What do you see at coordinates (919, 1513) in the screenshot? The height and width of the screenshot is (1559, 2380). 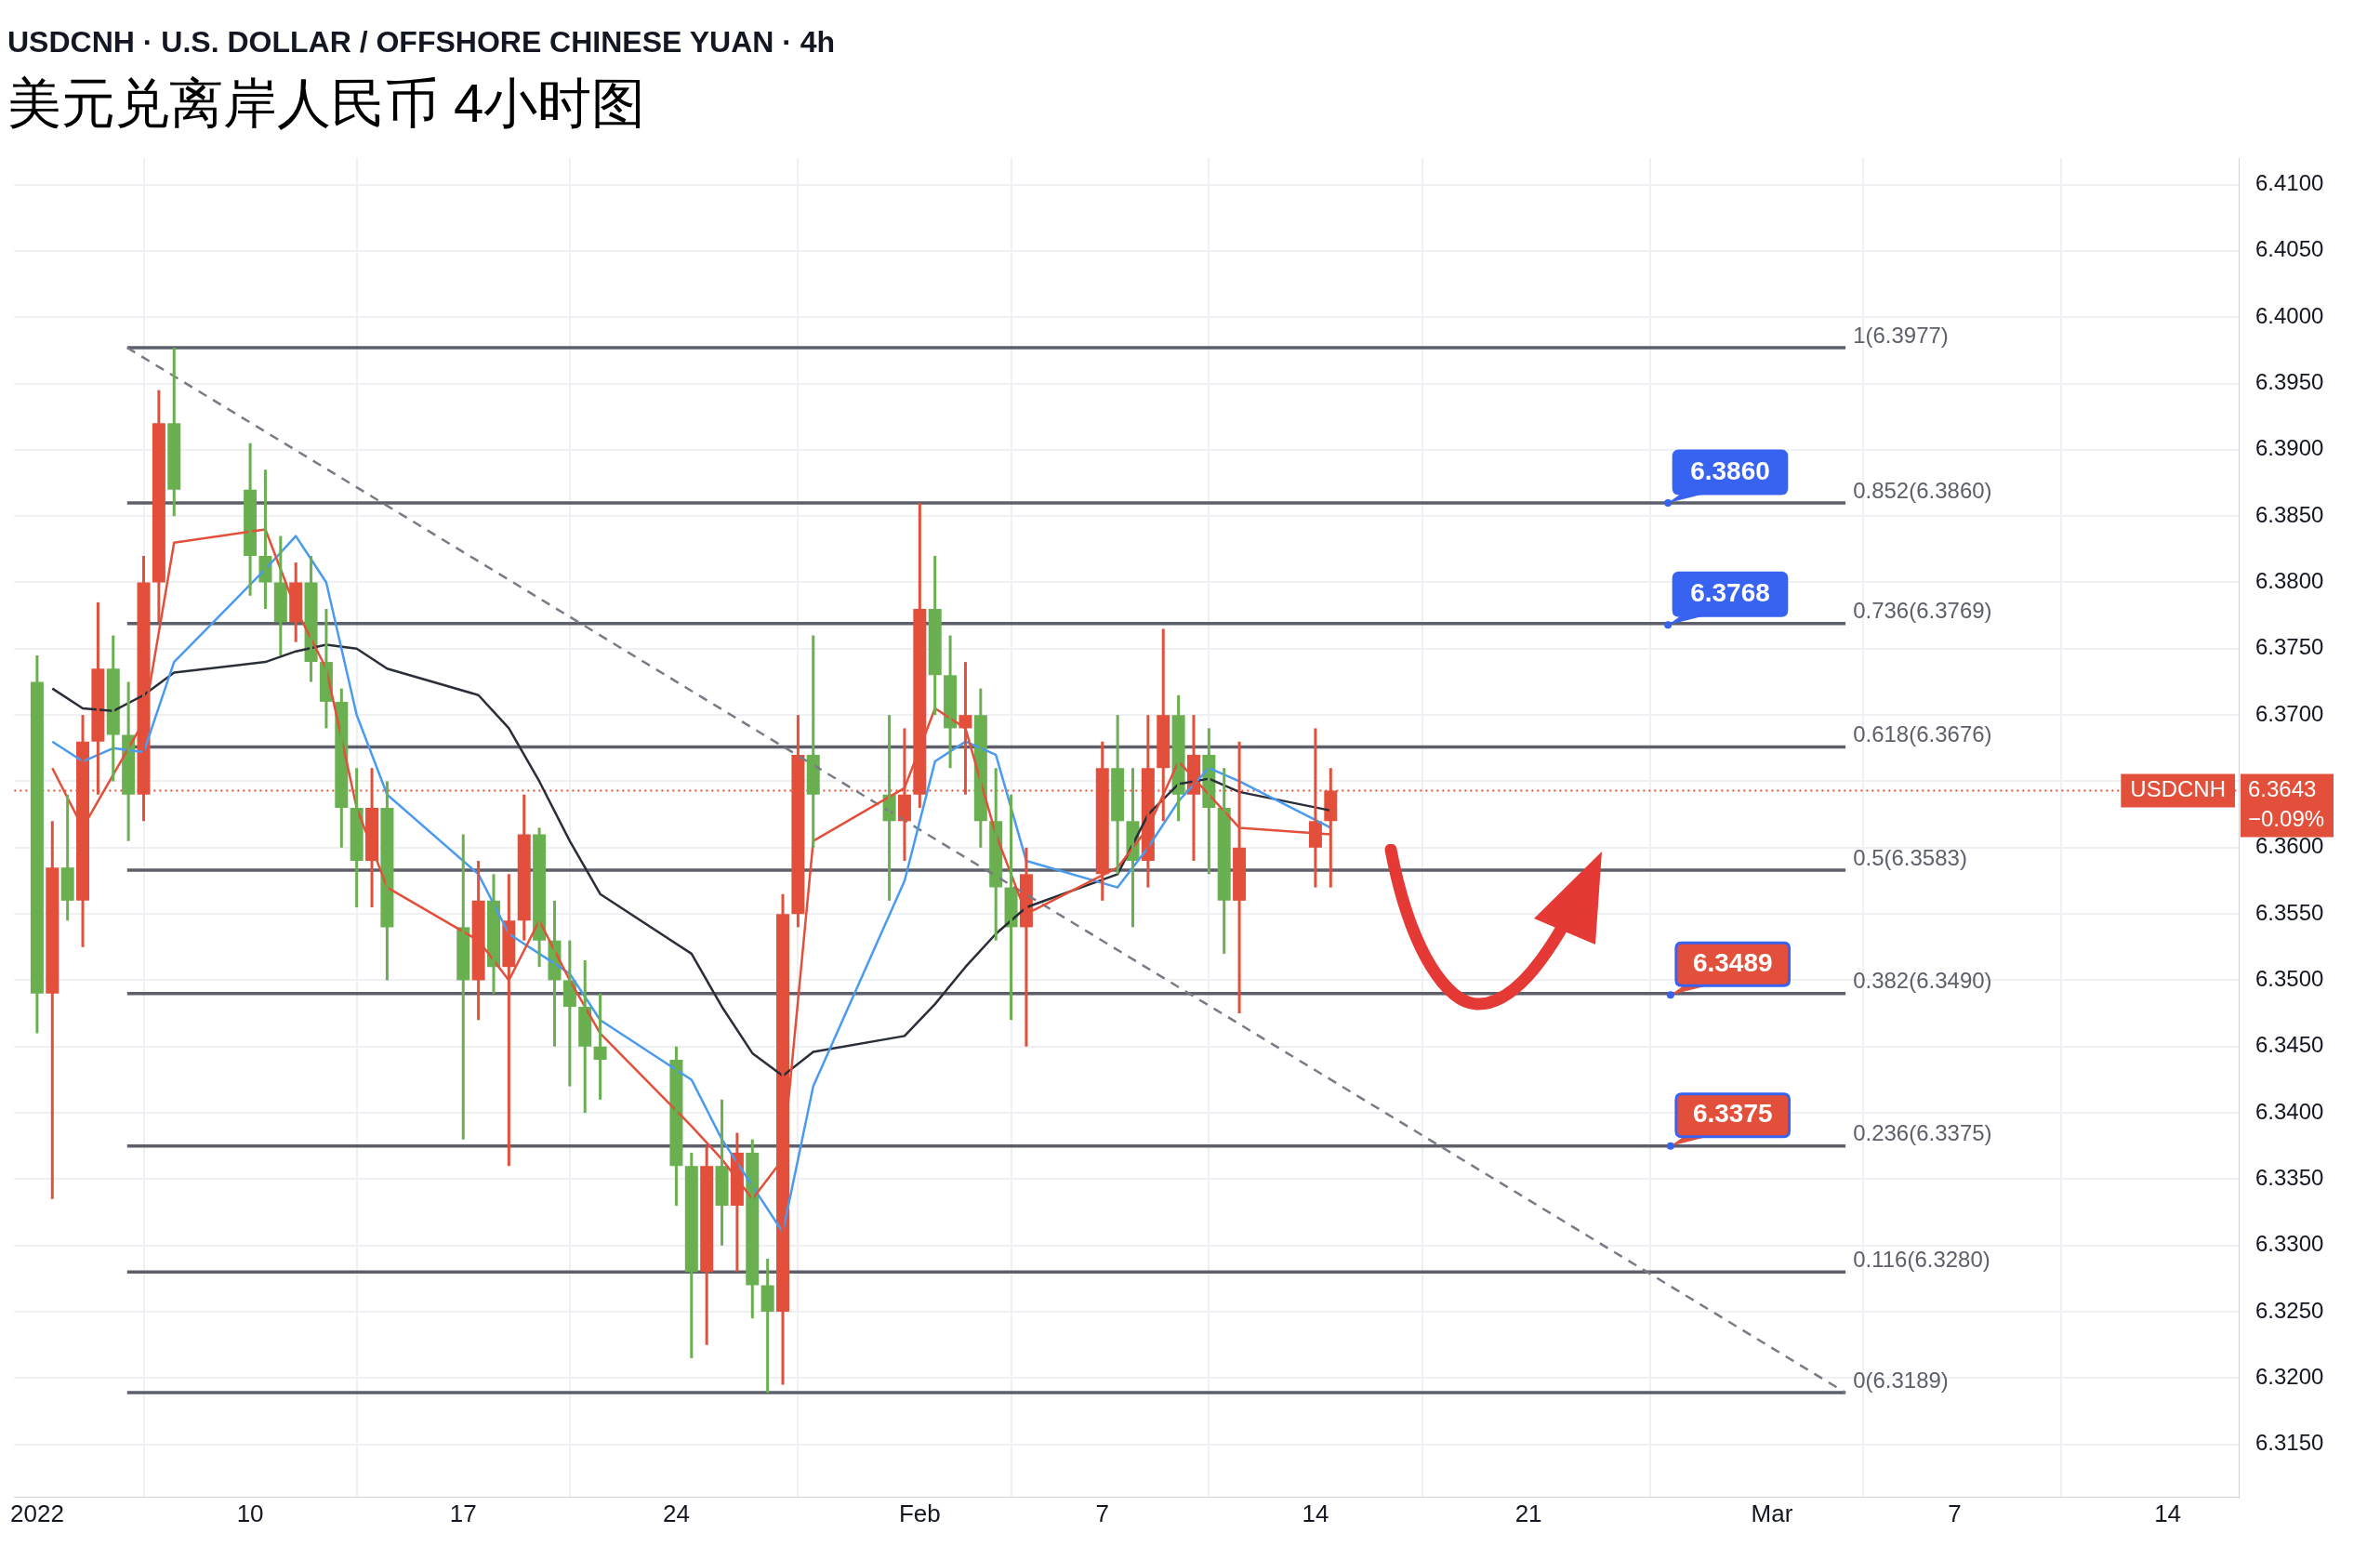 I see `x-tick-label: Feb` at bounding box center [919, 1513].